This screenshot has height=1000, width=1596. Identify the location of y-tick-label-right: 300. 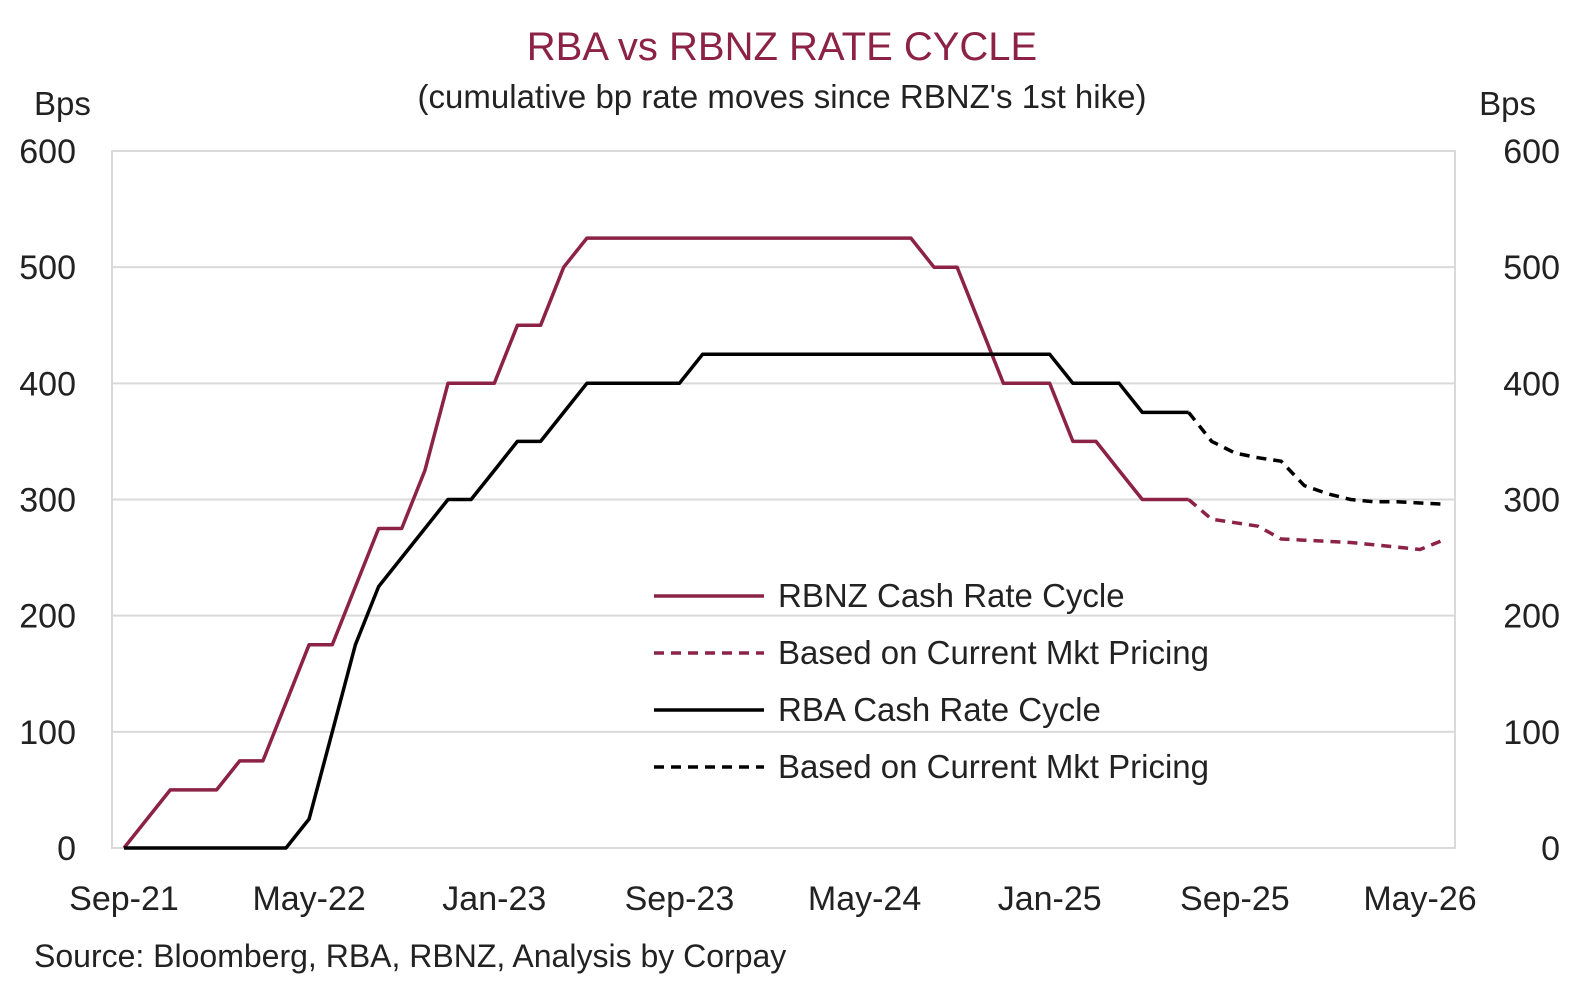
(1531, 501).